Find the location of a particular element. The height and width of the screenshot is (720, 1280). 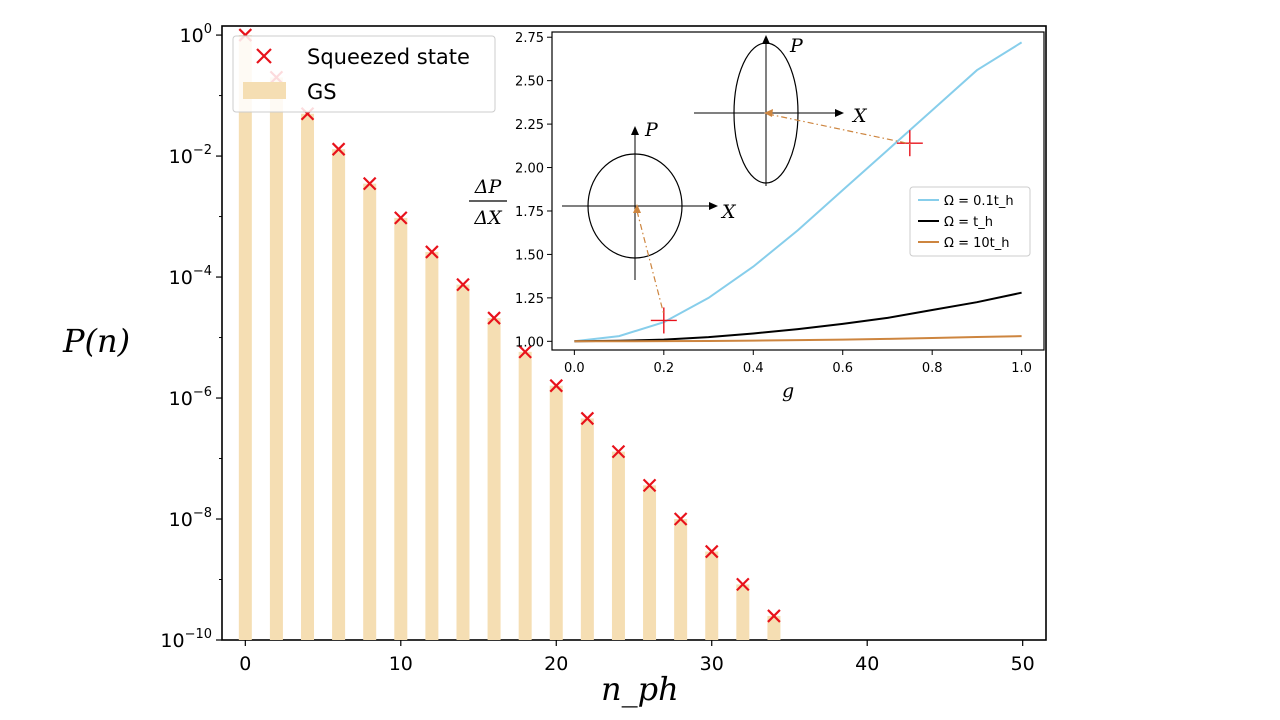

main-y-axis-label: P(n) is located at coordinates (96, 341).